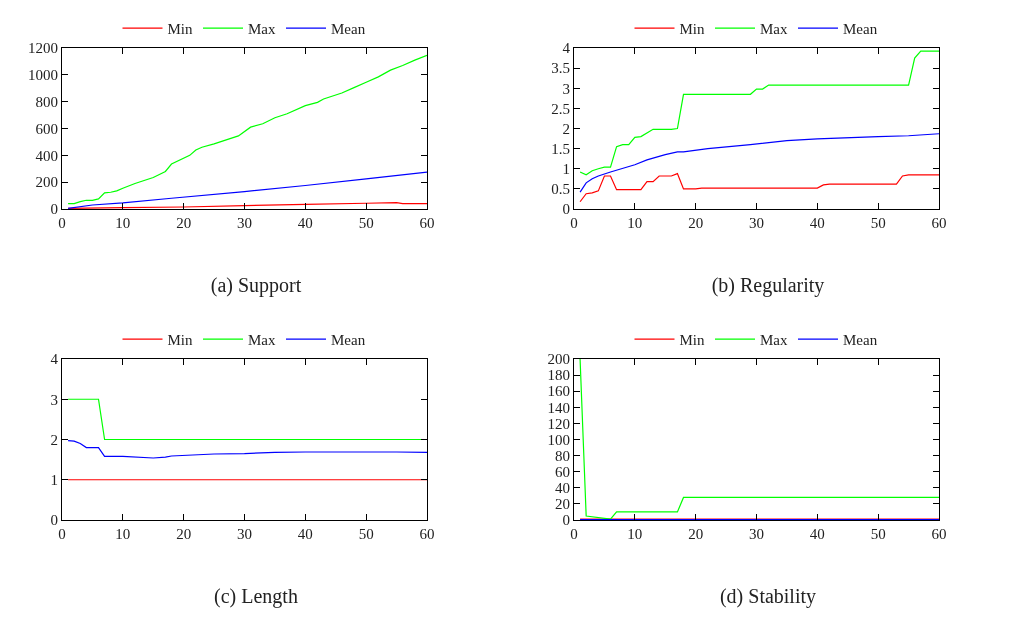 The image size is (1024, 623). What do you see at coordinates (768, 597) in the screenshot?
I see `text: (d) Stability` at bounding box center [768, 597].